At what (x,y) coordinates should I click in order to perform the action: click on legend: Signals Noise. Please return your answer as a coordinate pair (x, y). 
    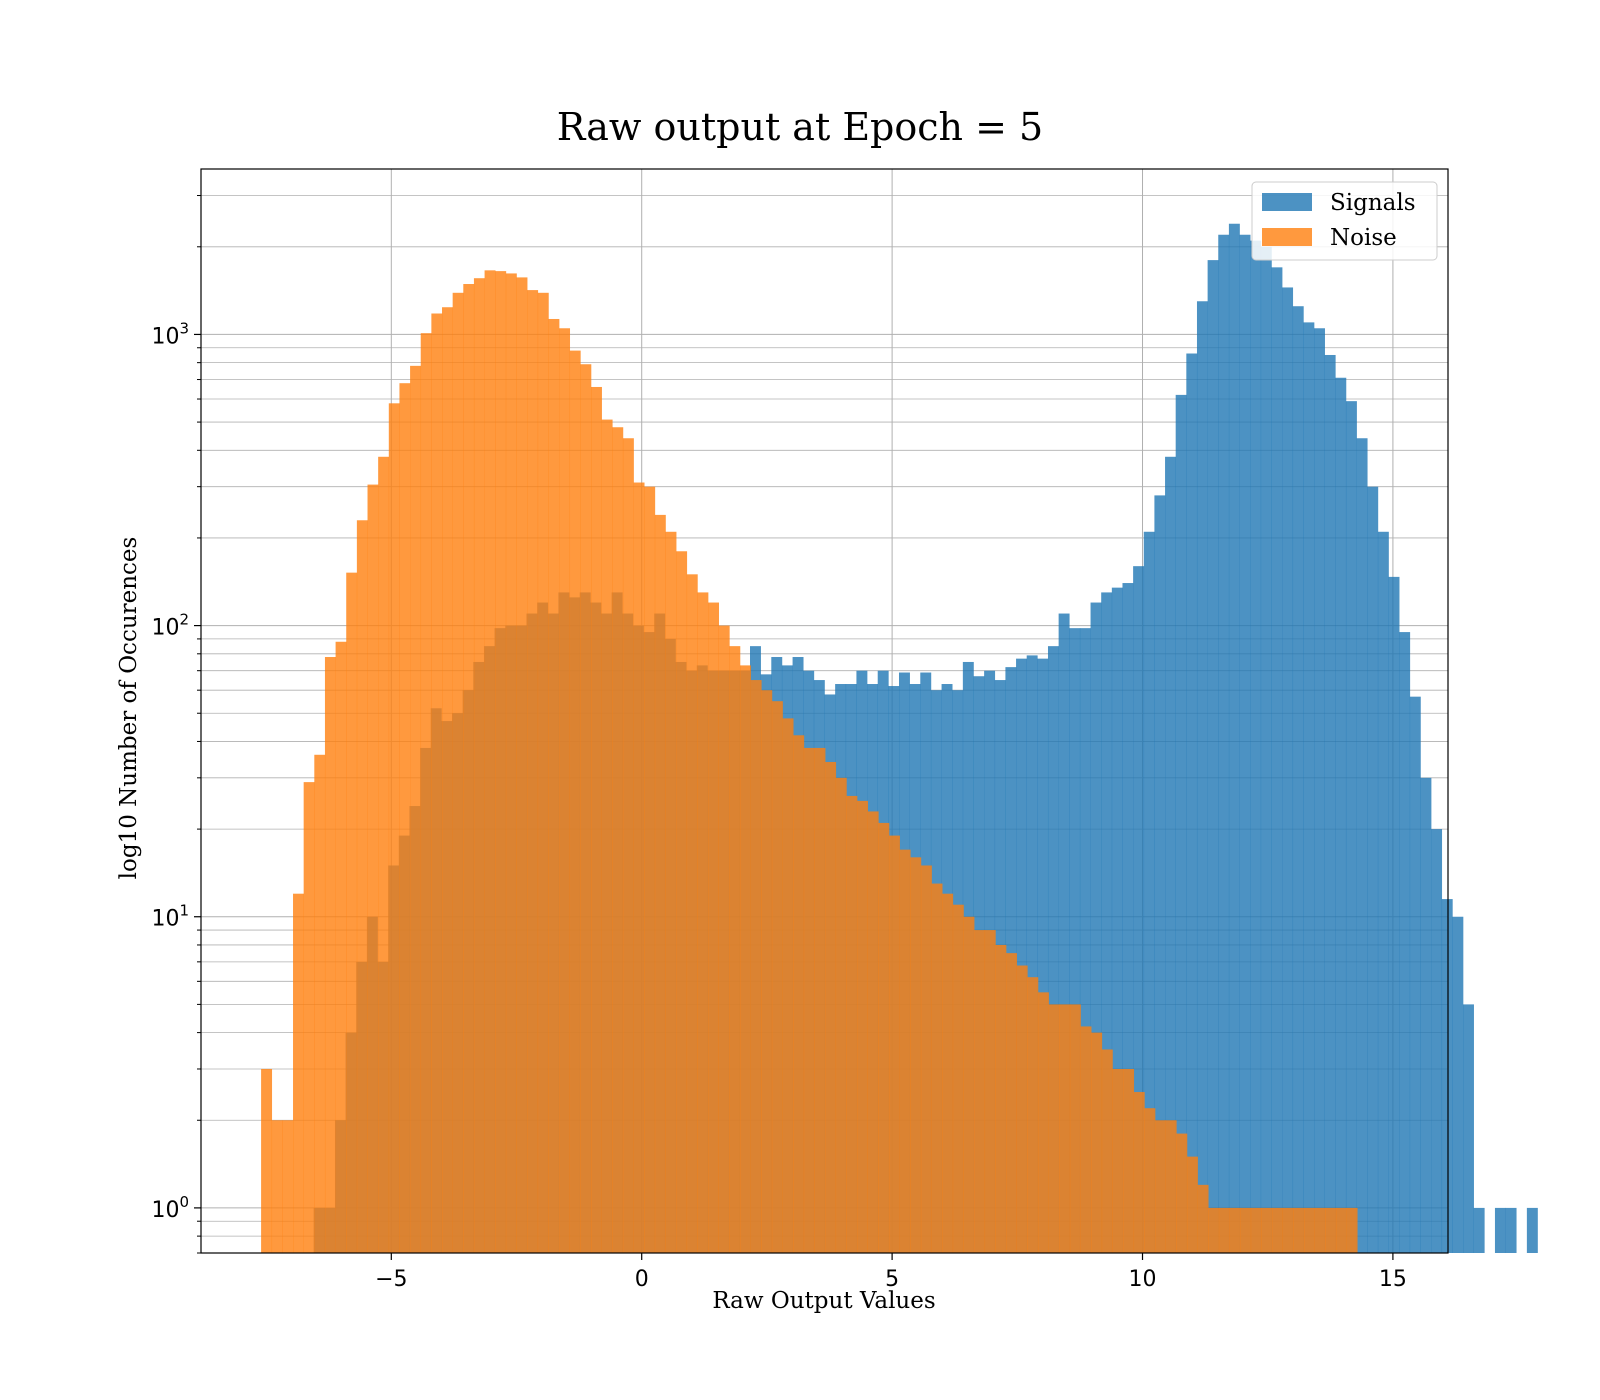
    Looking at the image, I should click on (1344, 221).